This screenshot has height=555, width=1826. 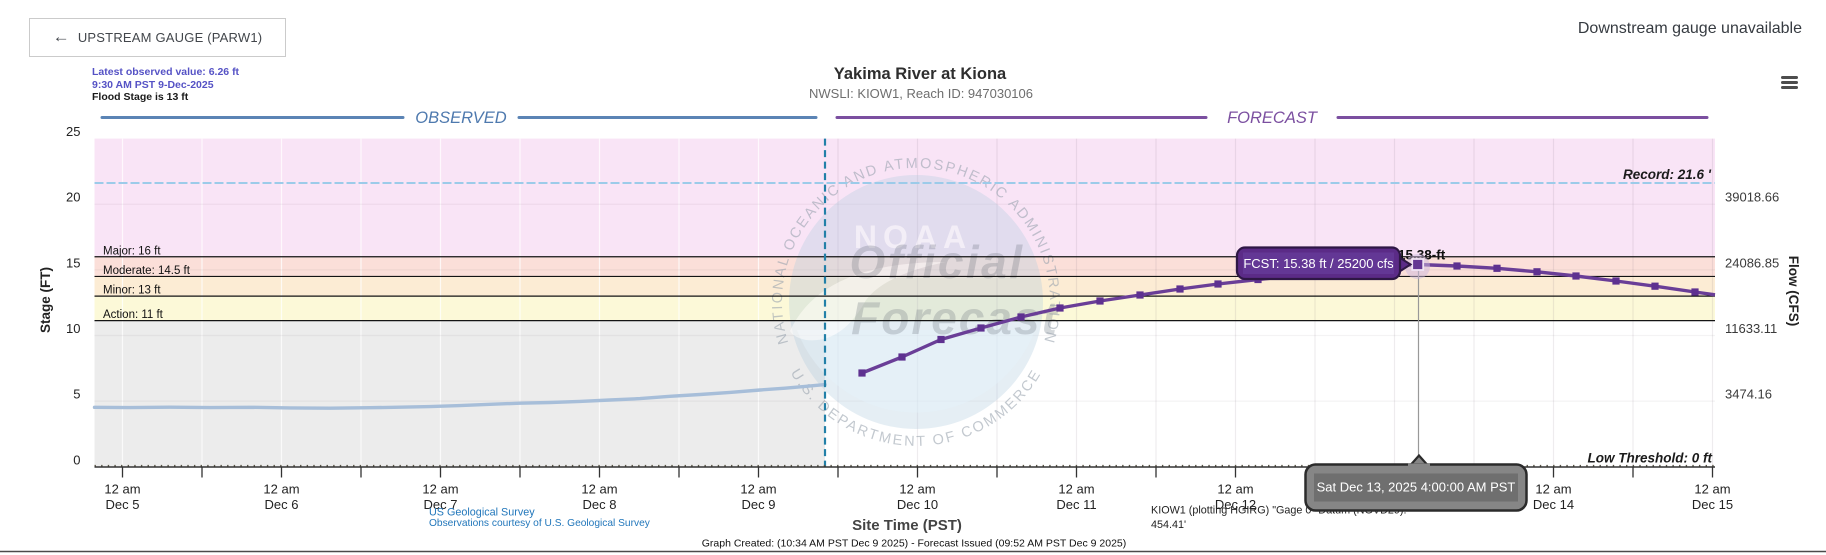 I want to click on svg-text: Dec 15, so click(x=1712, y=504).